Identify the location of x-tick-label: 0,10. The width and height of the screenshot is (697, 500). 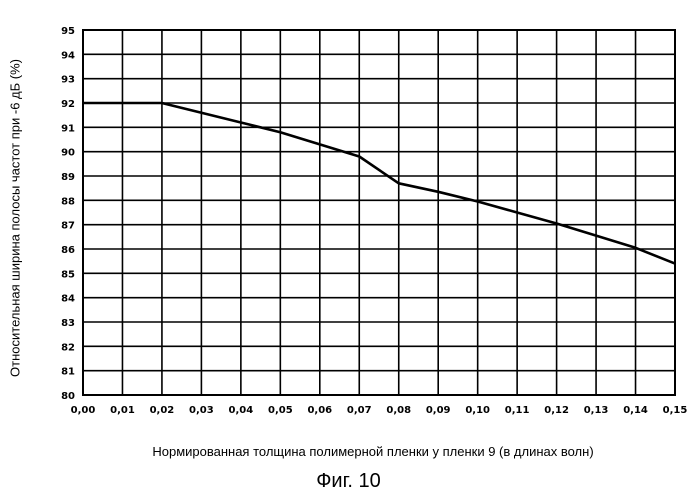
(477, 410).